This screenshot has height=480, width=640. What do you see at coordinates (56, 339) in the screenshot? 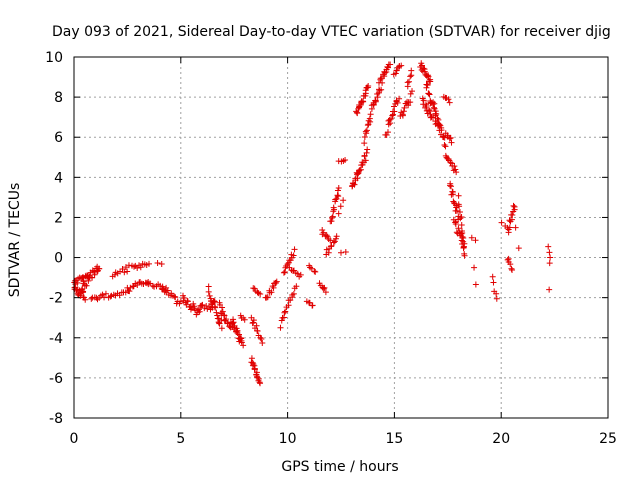
I see `y-tick-label: -4` at bounding box center [56, 339].